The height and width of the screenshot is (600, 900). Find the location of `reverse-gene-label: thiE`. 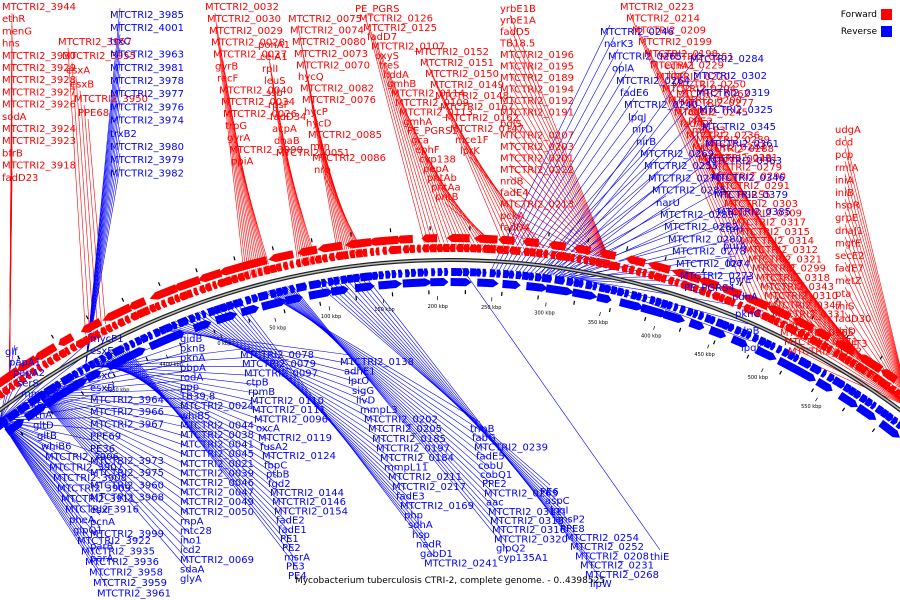

reverse-gene-label: thiE is located at coordinates (659, 557).